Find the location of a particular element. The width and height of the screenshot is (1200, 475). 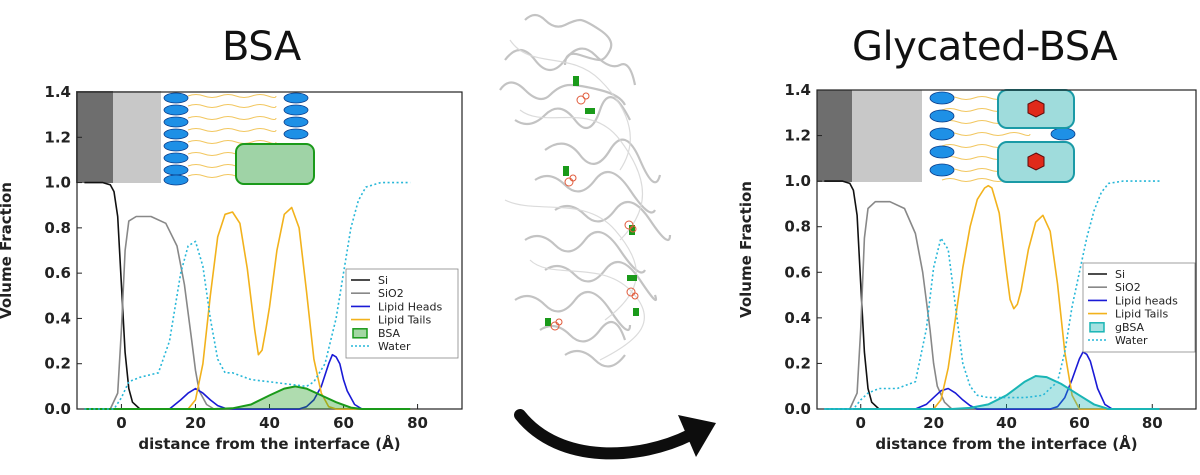

gbsa-legend-label: gBSA is located at coordinates (1130, 327).